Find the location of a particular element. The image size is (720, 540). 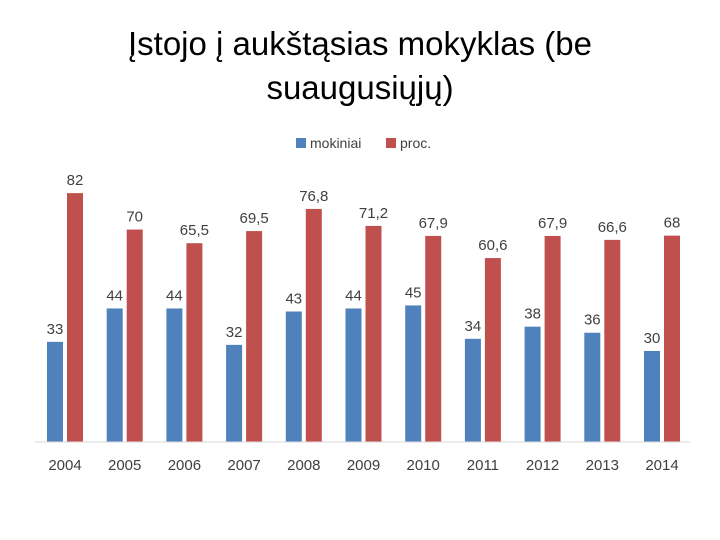

bar-mokiniai-2008 is located at coordinates (293, 376).